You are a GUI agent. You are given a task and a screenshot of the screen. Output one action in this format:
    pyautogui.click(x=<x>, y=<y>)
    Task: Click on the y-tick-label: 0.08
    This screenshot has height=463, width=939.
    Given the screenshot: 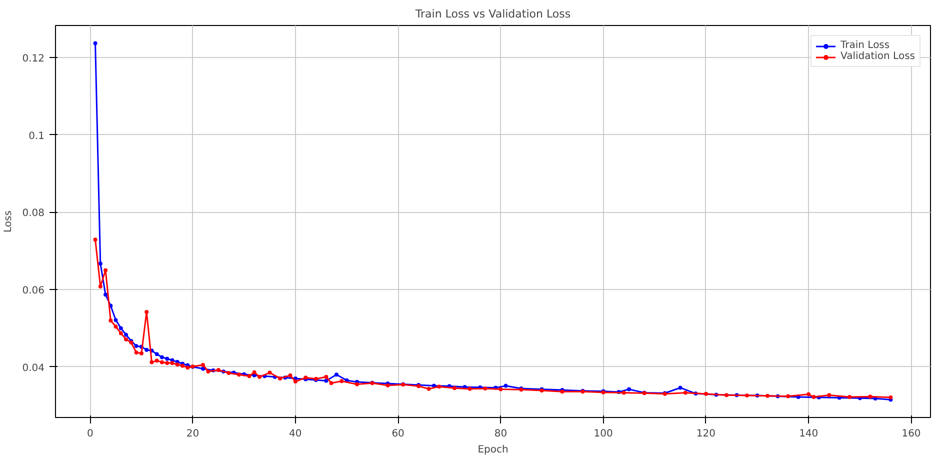 What is the action you would take?
    pyautogui.click(x=33, y=214)
    